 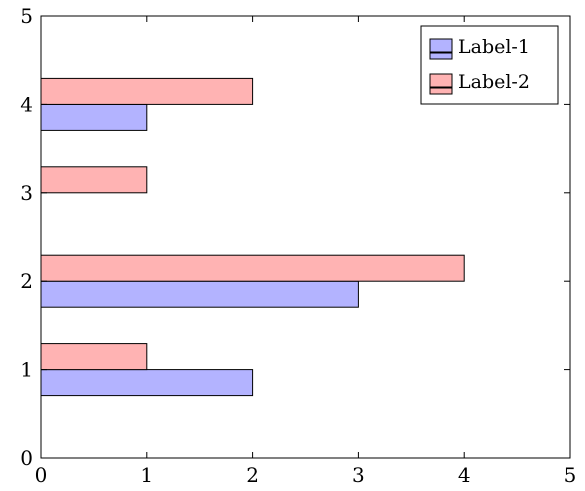 I want to click on y-tick-label: 3, so click(x=26, y=193).